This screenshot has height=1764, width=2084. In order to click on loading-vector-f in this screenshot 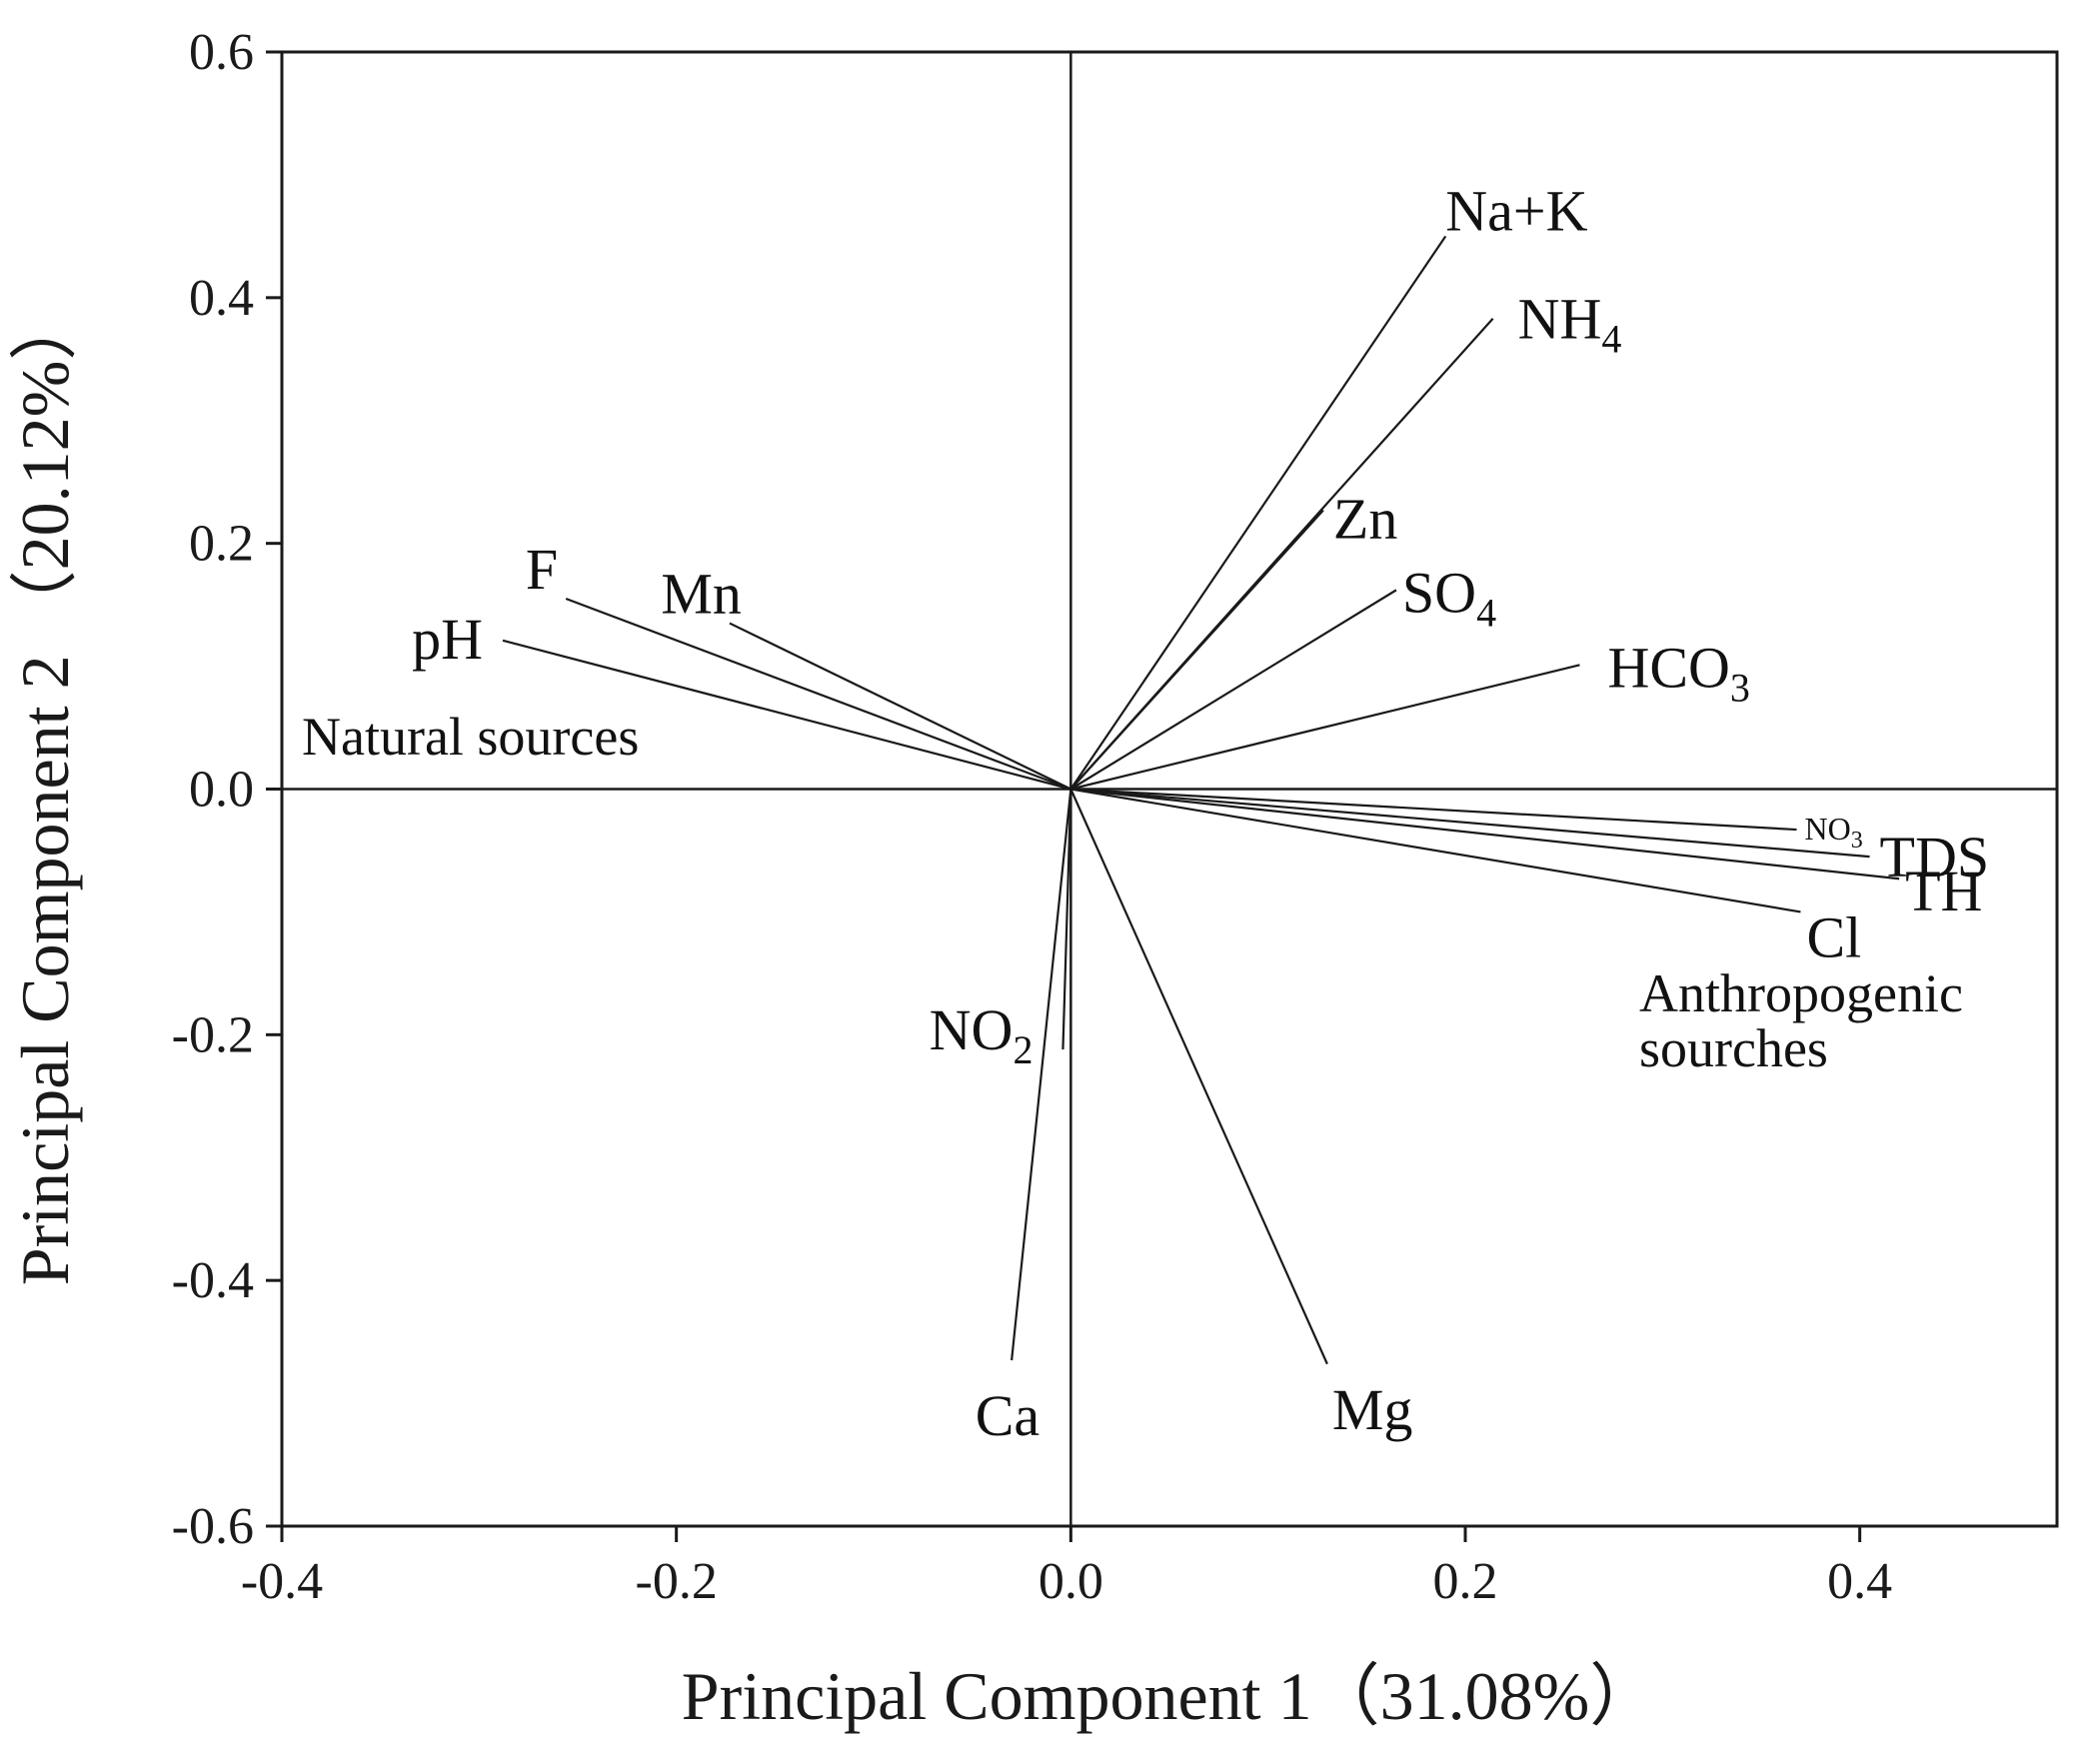, I will do `click(818, 694)`.